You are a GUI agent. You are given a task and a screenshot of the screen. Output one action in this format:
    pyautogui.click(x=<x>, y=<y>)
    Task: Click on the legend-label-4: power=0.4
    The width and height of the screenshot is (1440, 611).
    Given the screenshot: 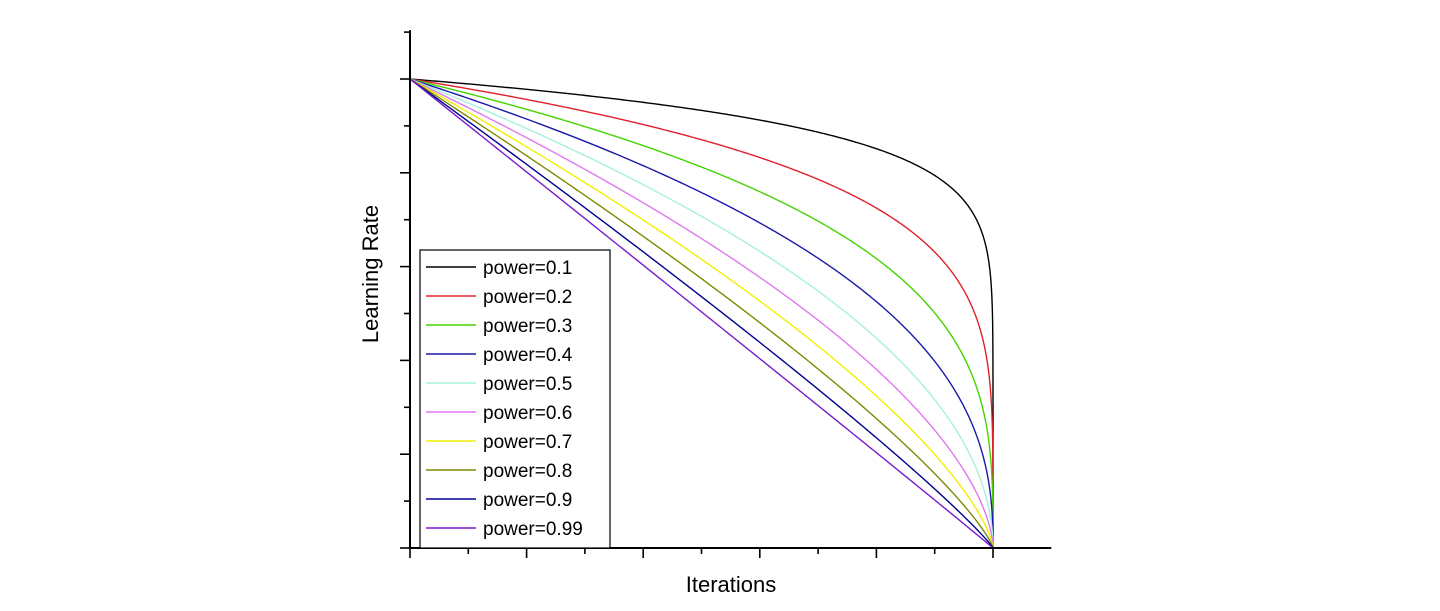 What is the action you would take?
    pyautogui.click(x=528, y=355)
    